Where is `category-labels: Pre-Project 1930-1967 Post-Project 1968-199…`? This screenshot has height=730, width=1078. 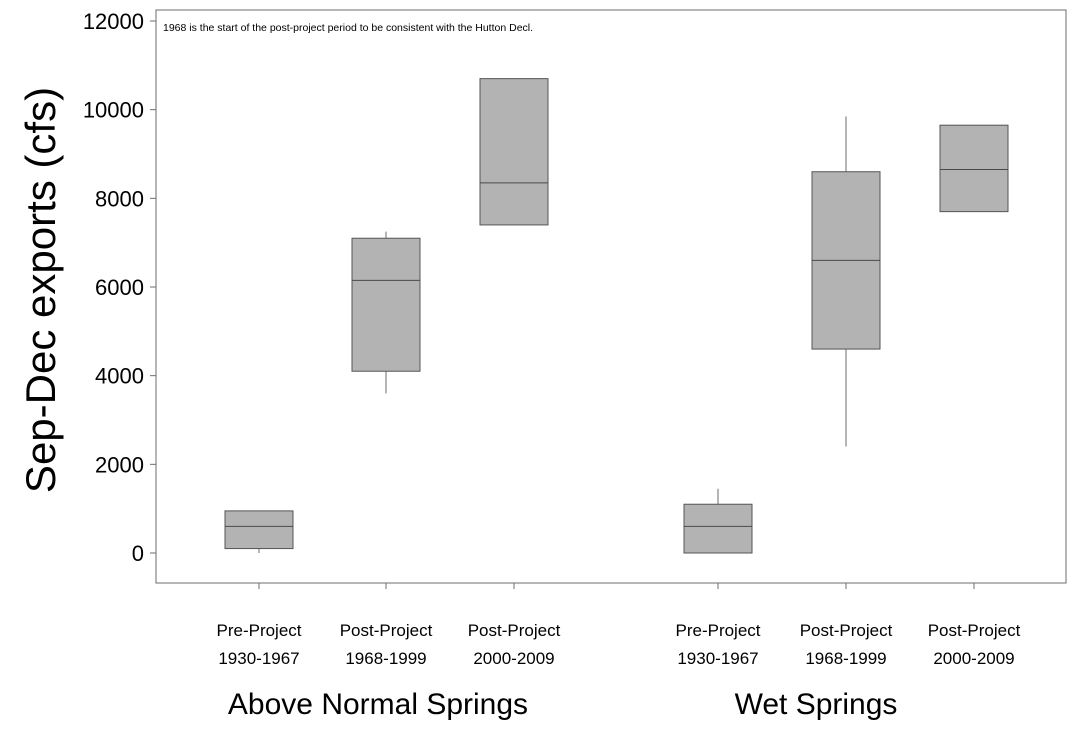
category-labels: Pre-Project 1930-1967 Post-Project 1968-199… is located at coordinates (618, 671).